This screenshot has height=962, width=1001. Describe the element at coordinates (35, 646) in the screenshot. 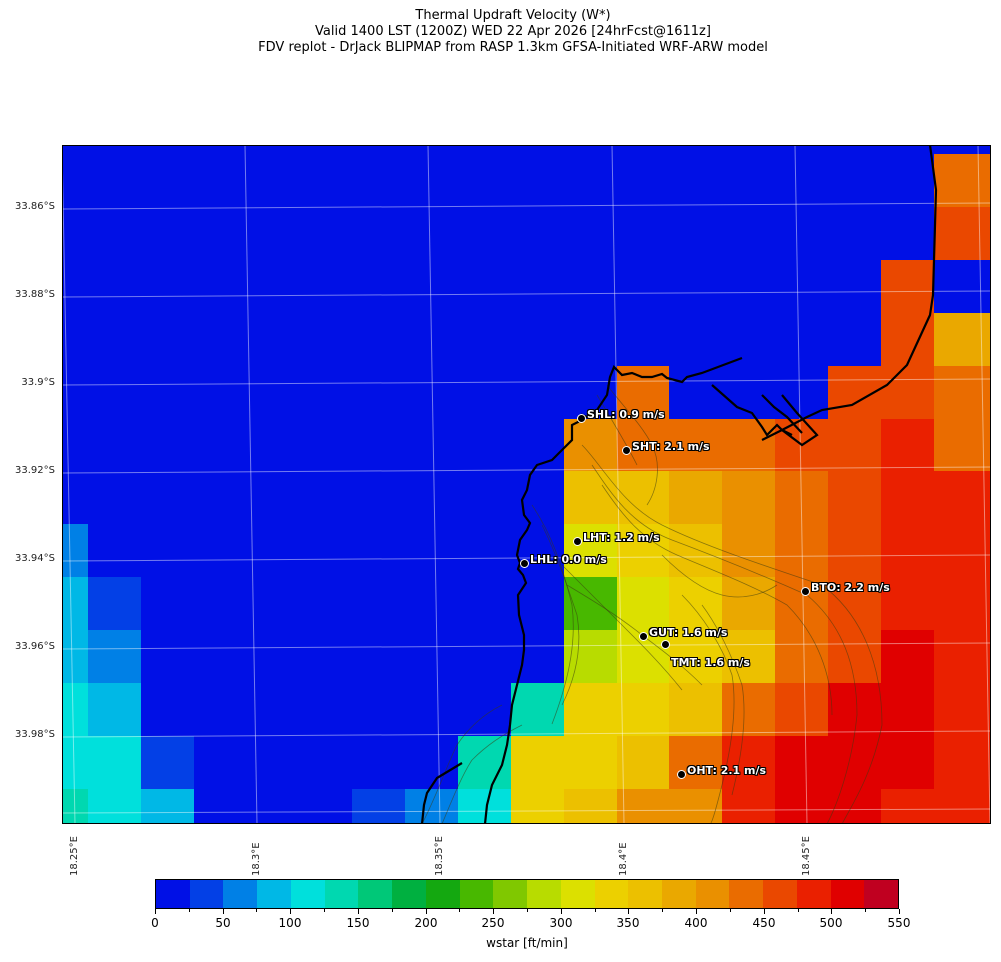

I see `y-tick-label: 33.96°S` at that location.